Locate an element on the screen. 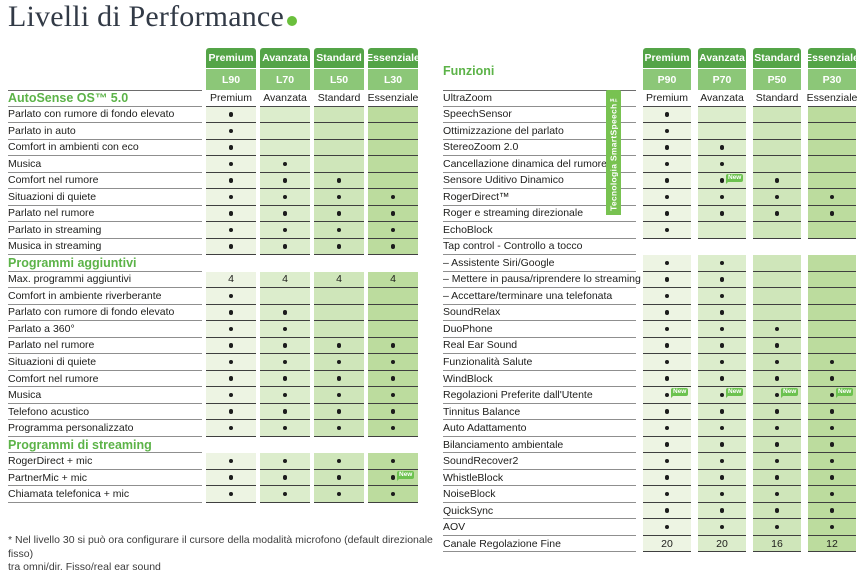  row-label: Programma personalizzato is located at coordinates (105, 428).